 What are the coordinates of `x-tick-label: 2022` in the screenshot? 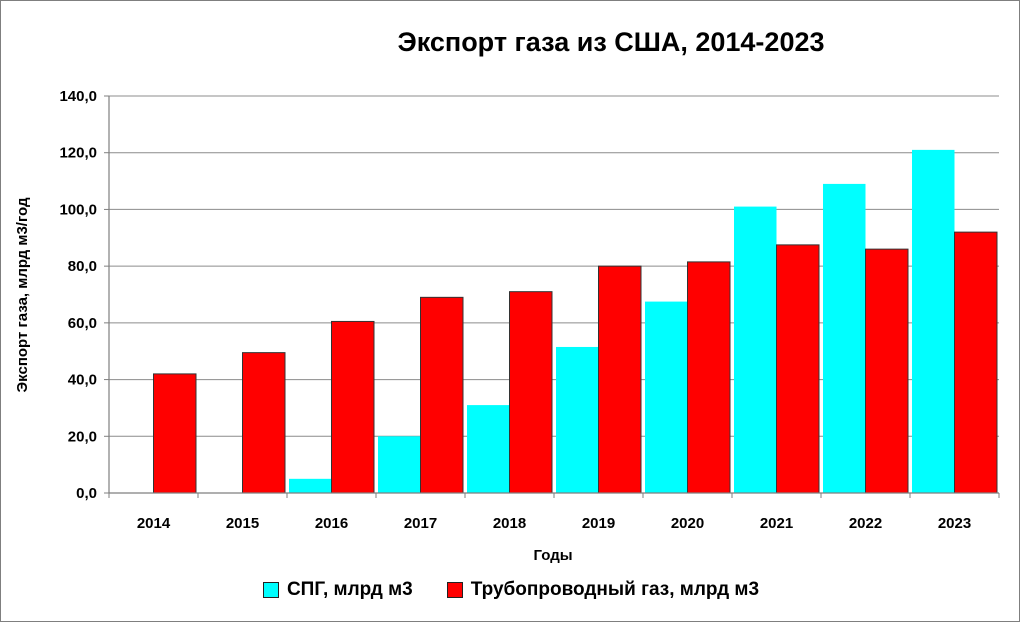 It's located at (865, 523).